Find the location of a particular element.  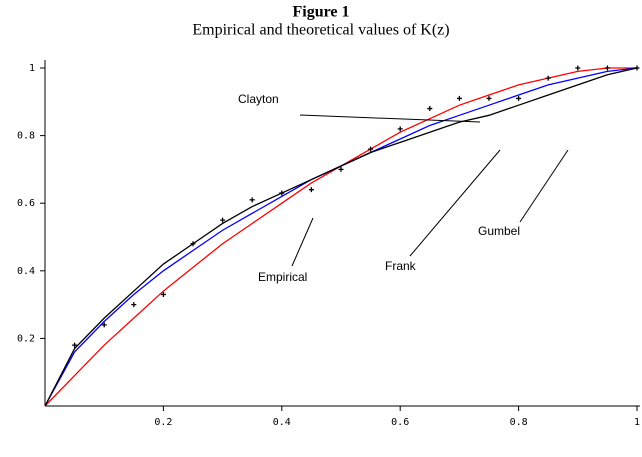

x-tick-label: 0.6 is located at coordinates (400, 422).